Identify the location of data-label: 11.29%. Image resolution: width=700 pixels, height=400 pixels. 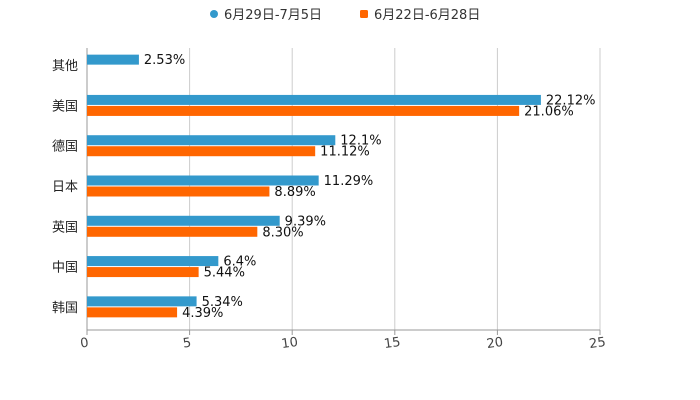
(349, 181).